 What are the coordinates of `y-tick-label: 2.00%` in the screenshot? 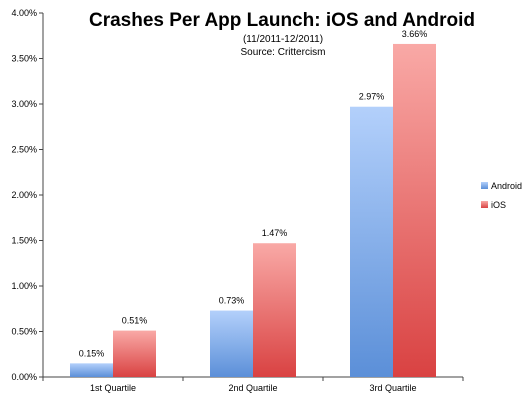 It's located at (24, 195).